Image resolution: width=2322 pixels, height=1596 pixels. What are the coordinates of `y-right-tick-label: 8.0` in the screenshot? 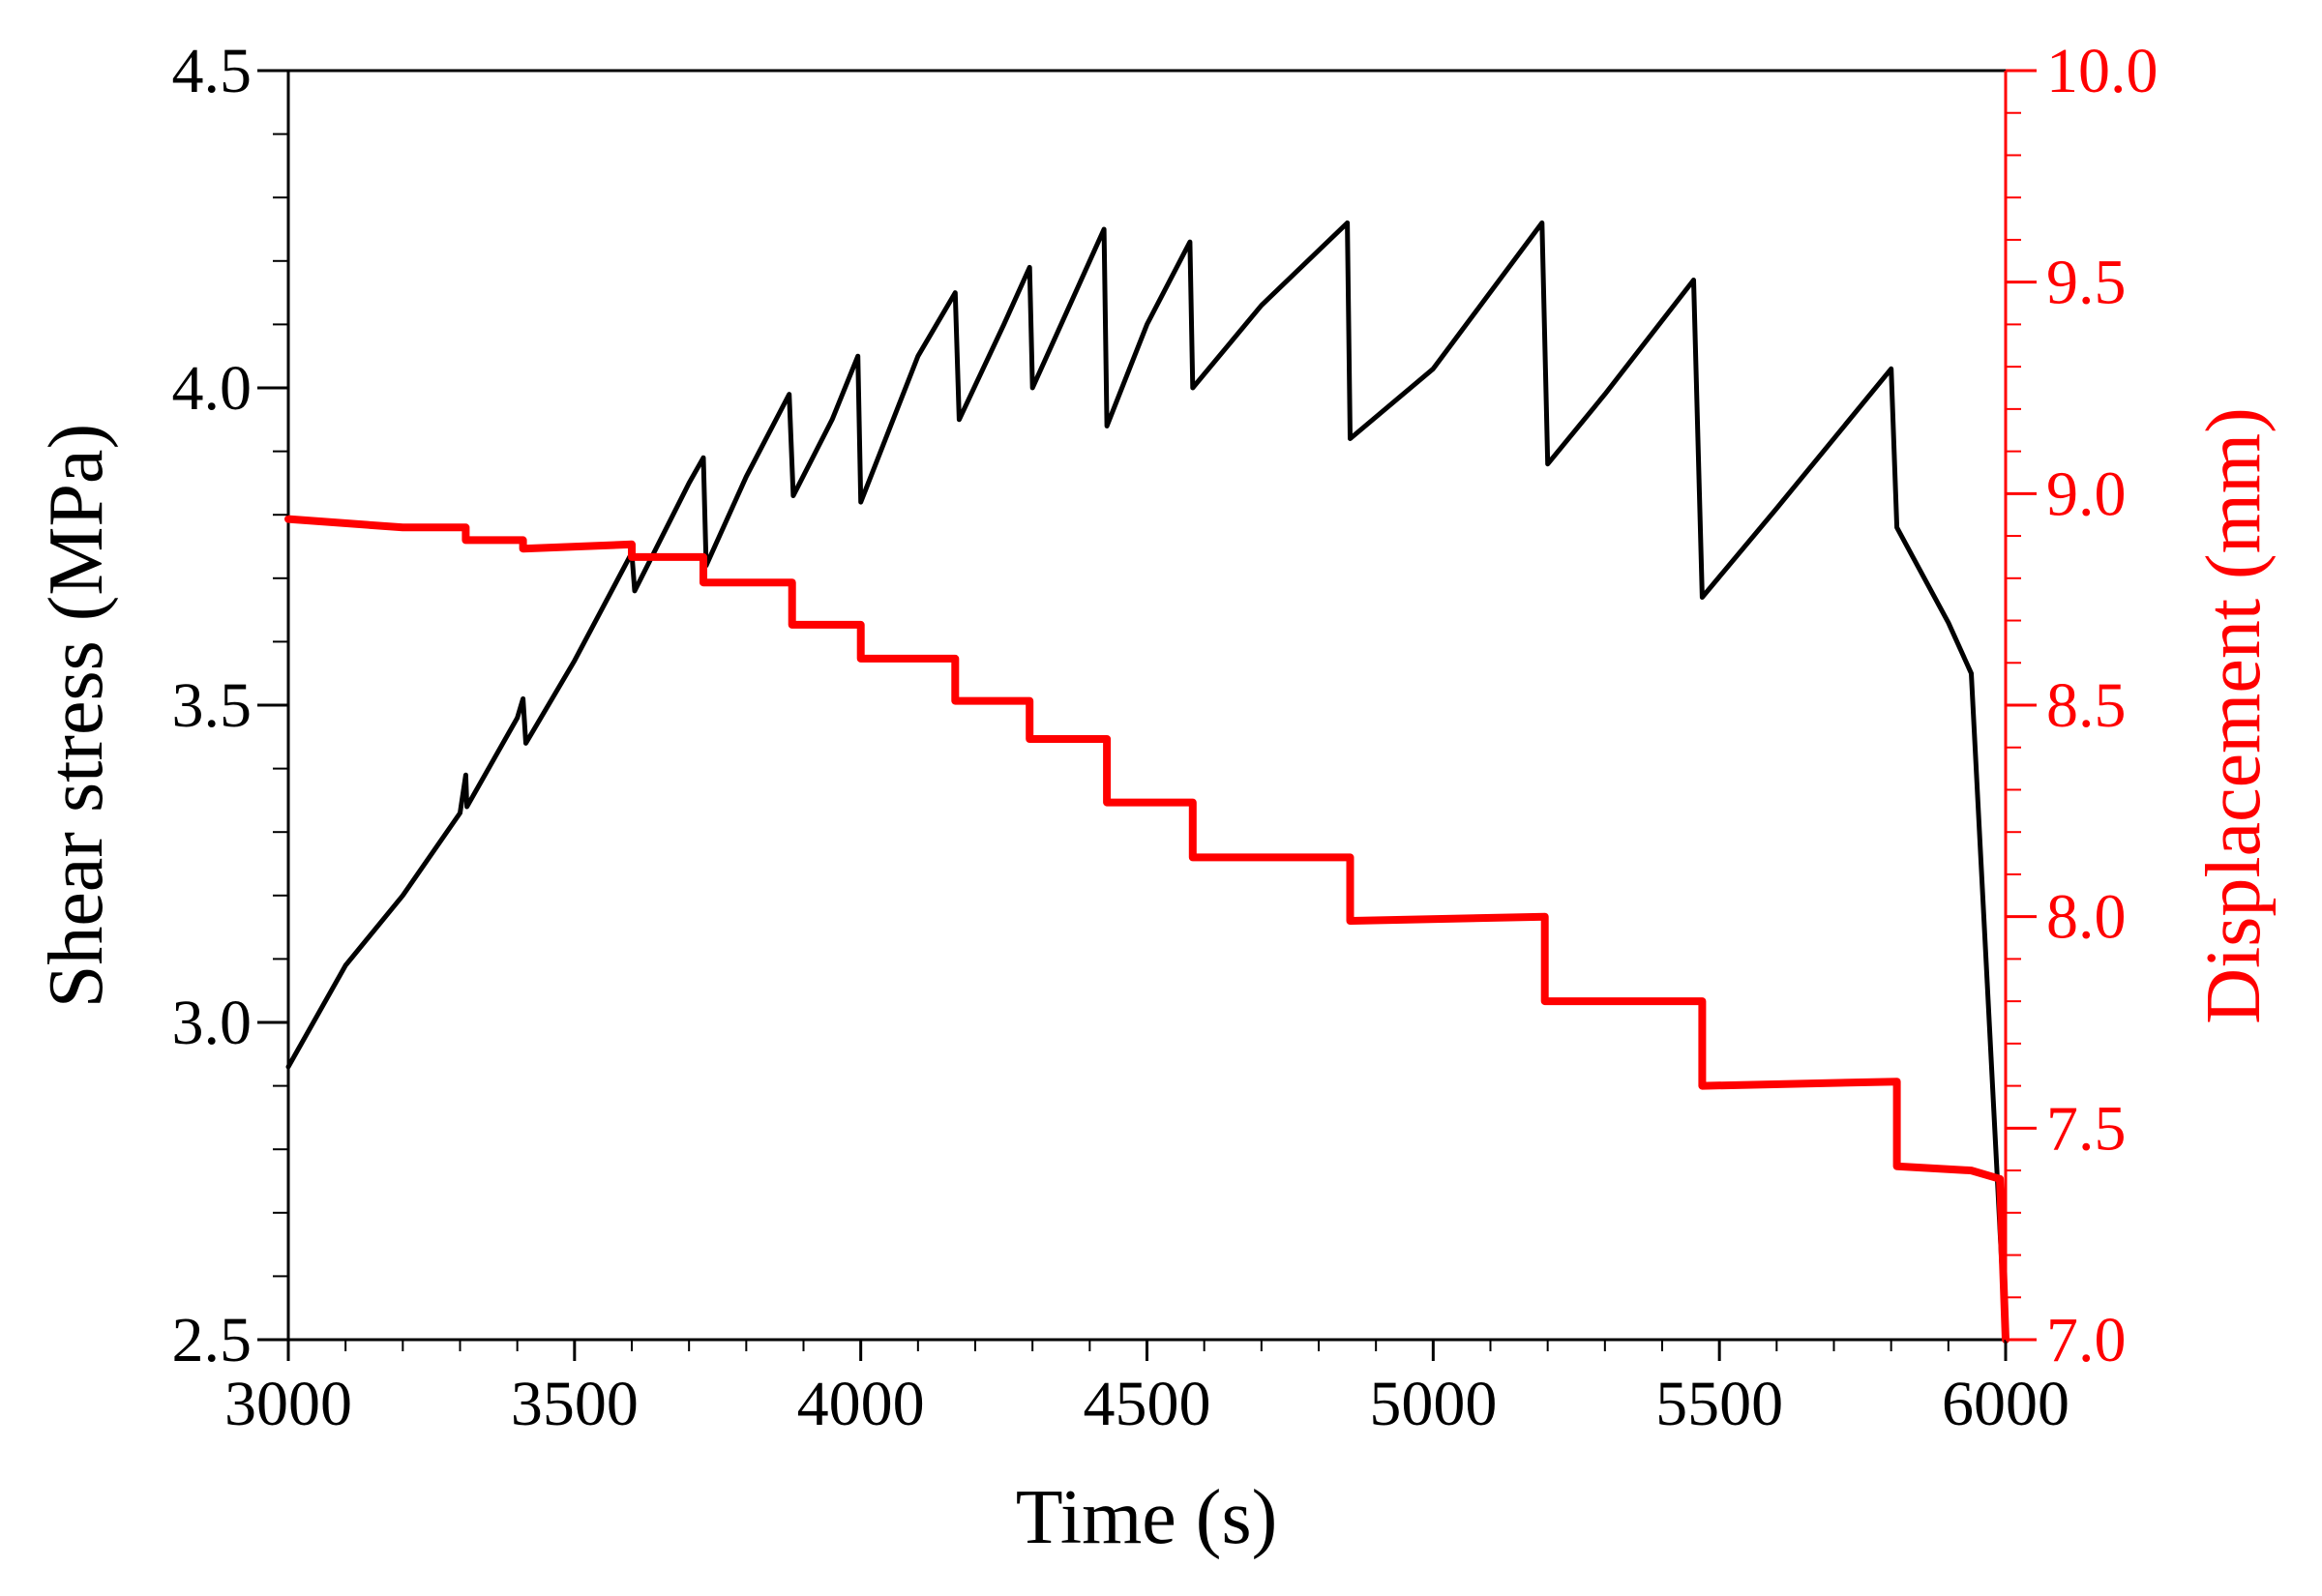 It's located at (2086, 917).